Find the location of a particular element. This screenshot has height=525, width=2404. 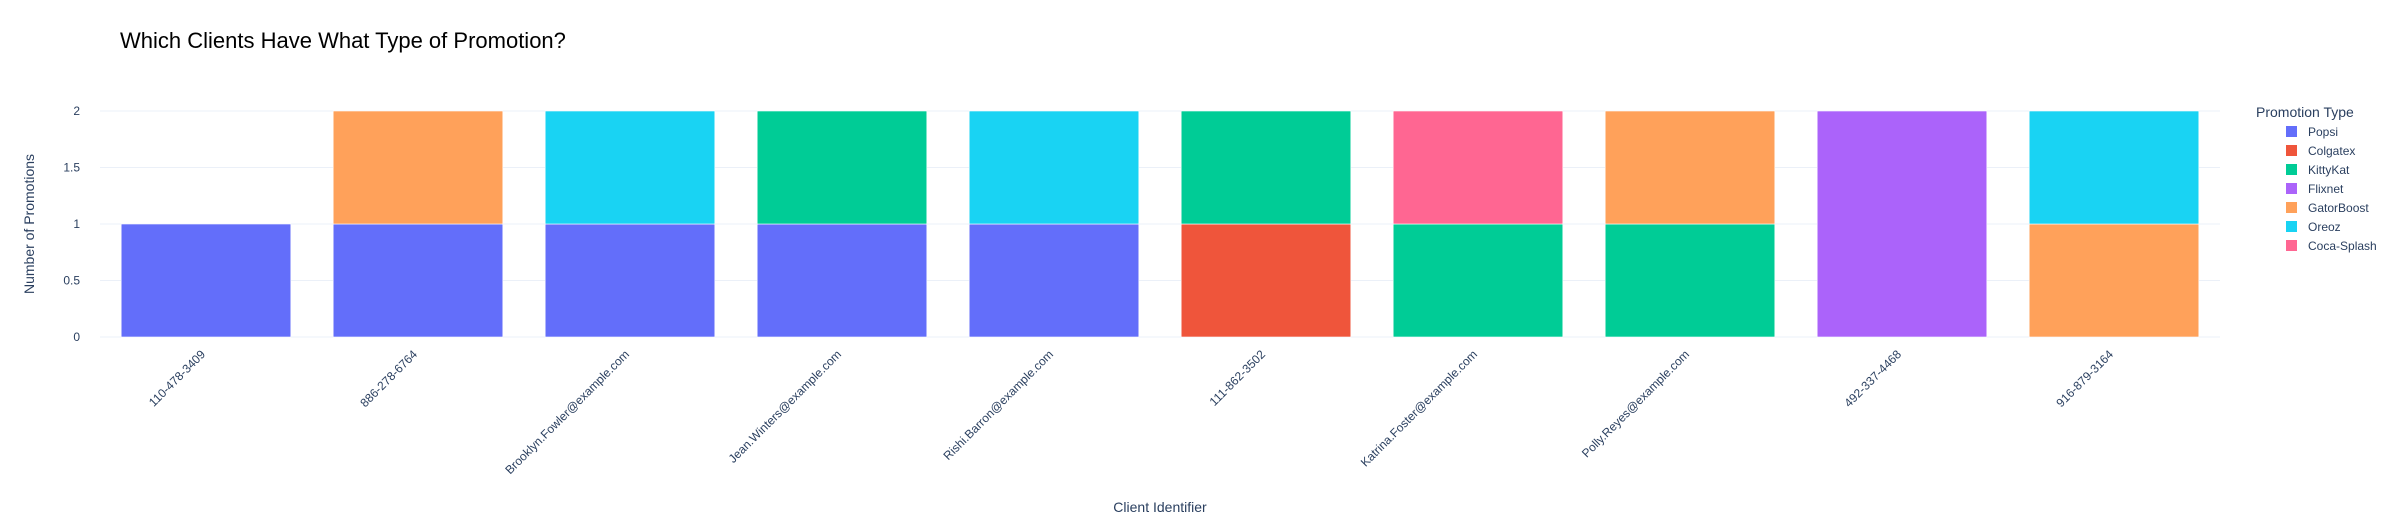

y-tick-label: 1.5 is located at coordinates (71, 168).